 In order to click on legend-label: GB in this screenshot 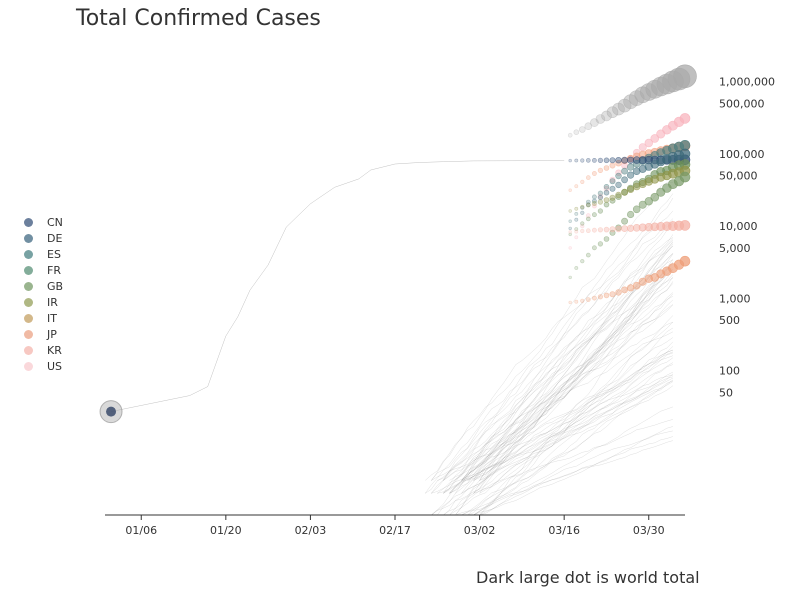, I will do `click(55, 286)`.